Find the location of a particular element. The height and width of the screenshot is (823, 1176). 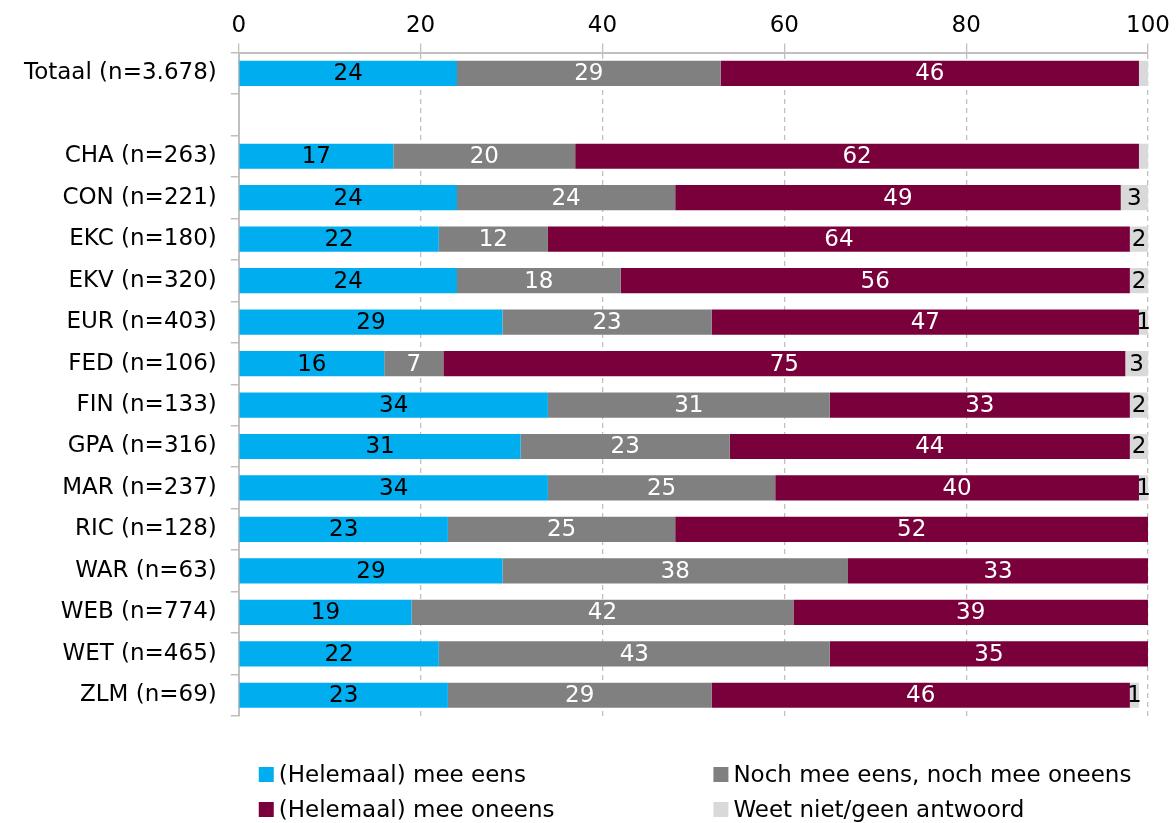

x-tick-label: 40 is located at coordinates (602, 23).